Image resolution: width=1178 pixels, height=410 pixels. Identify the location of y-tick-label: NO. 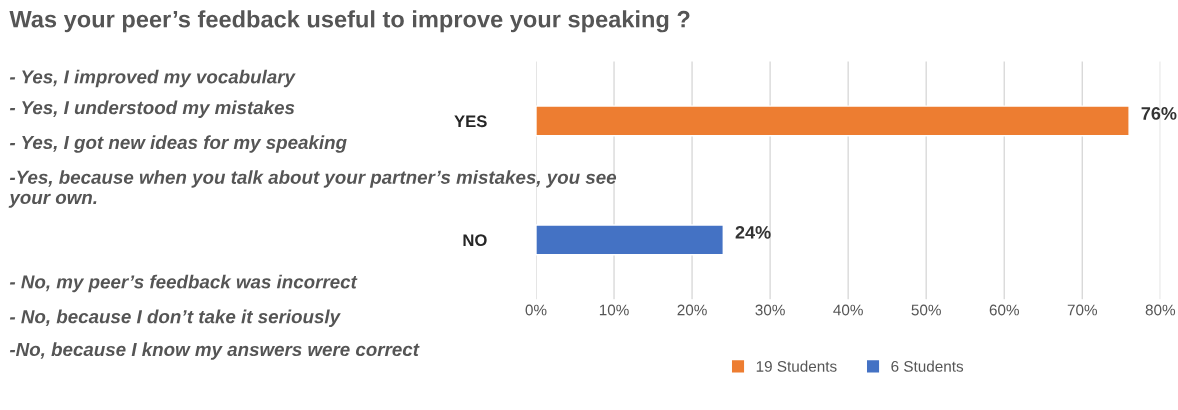
(475, 240).